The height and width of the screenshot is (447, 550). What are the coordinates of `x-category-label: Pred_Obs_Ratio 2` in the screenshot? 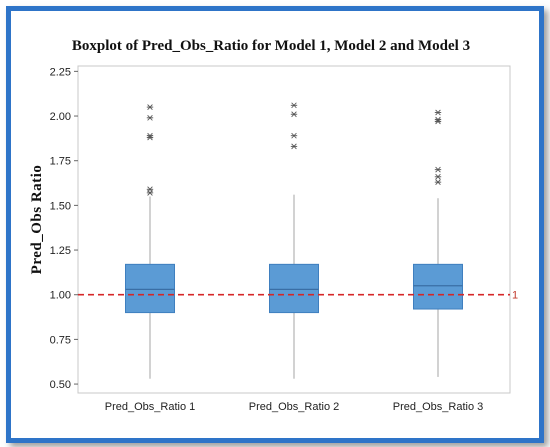 It's located at (294, 407).